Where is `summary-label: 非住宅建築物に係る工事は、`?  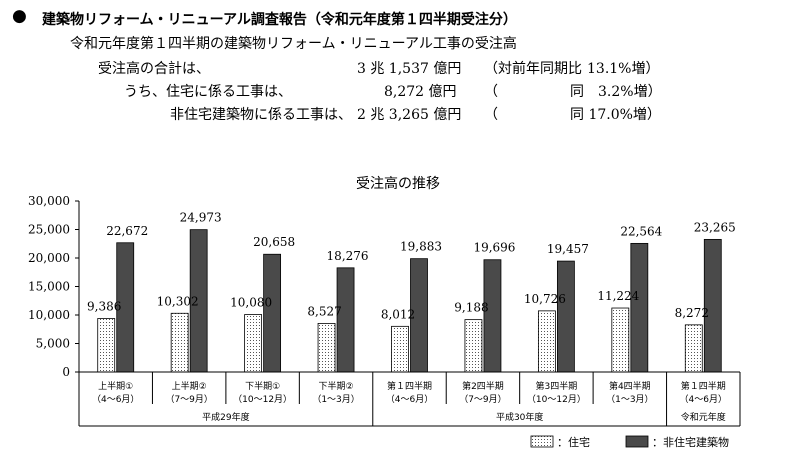
summary-label: 非住宅建築物に係る工事は、 is located at coordinates (261, 115).